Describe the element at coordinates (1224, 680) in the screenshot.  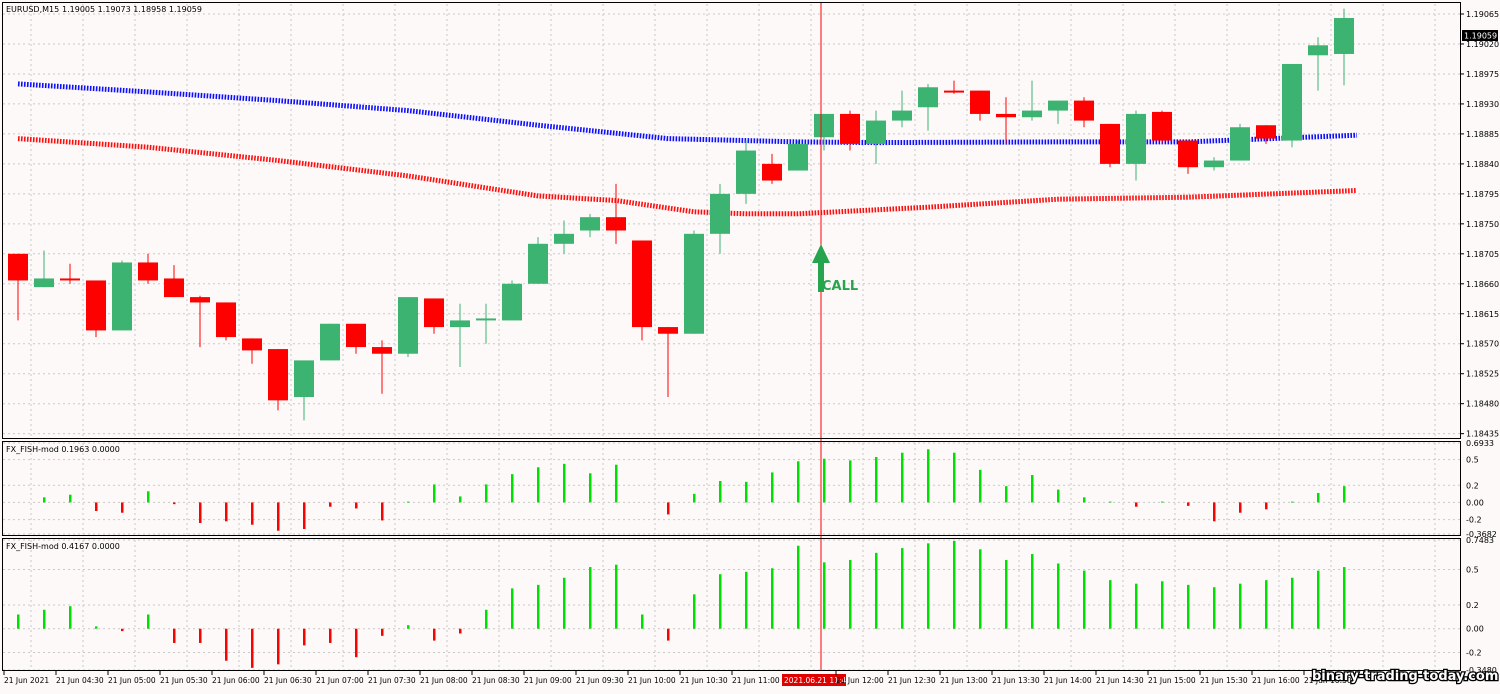
I see `x-axis-tick-label: 21 Jun 15:30` at that location.